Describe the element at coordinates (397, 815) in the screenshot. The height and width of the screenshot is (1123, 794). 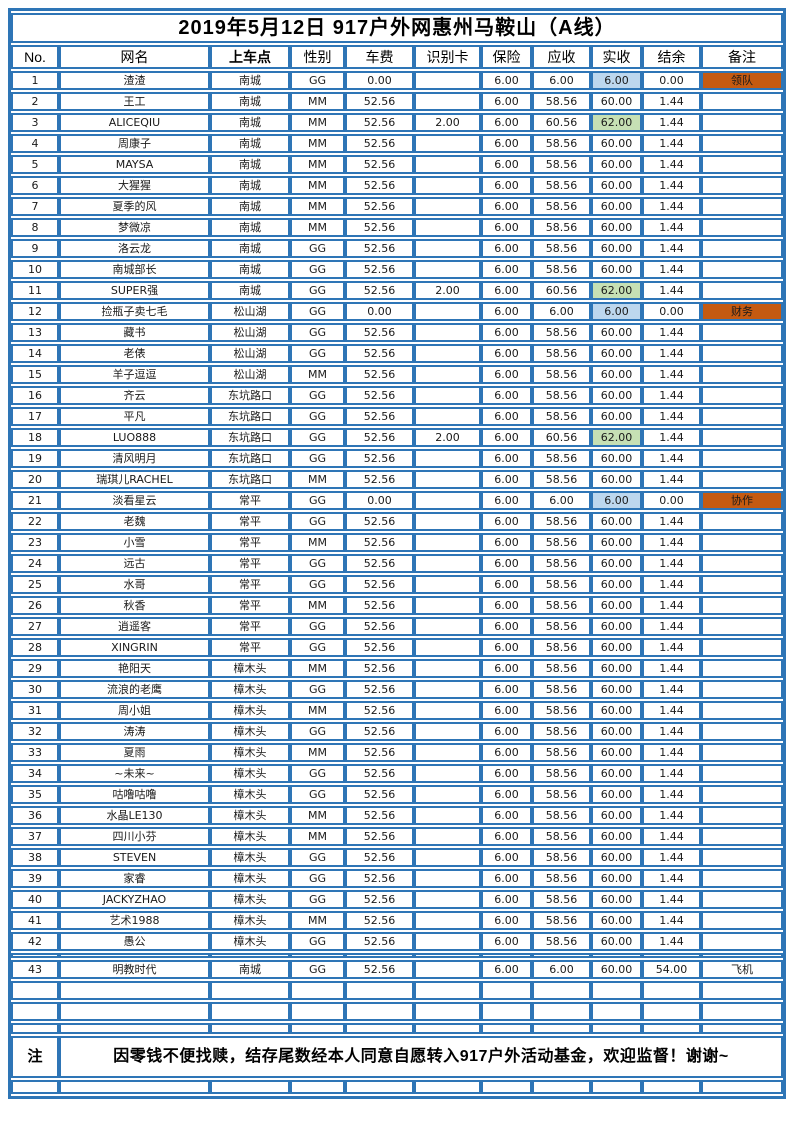
I see `table-row: 36 水晶LE130 樟木头 MM 52.56 6.00 58.56 60.00 1.44` at that location.